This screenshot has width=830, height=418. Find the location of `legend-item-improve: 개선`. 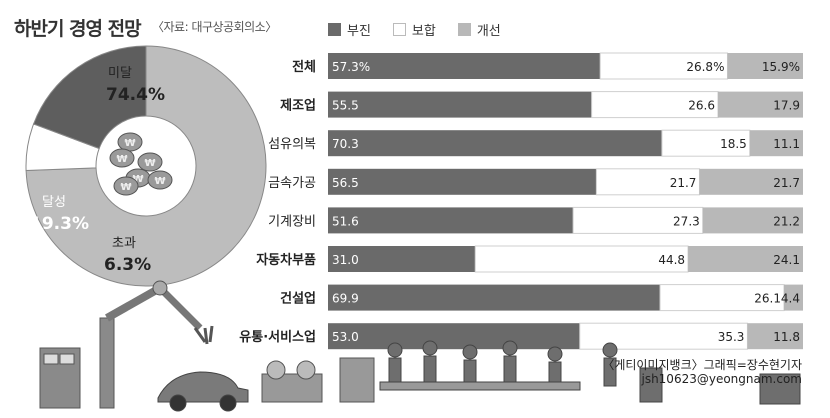

legend-item-improve: 개선 is located at coordinates (479, 29).